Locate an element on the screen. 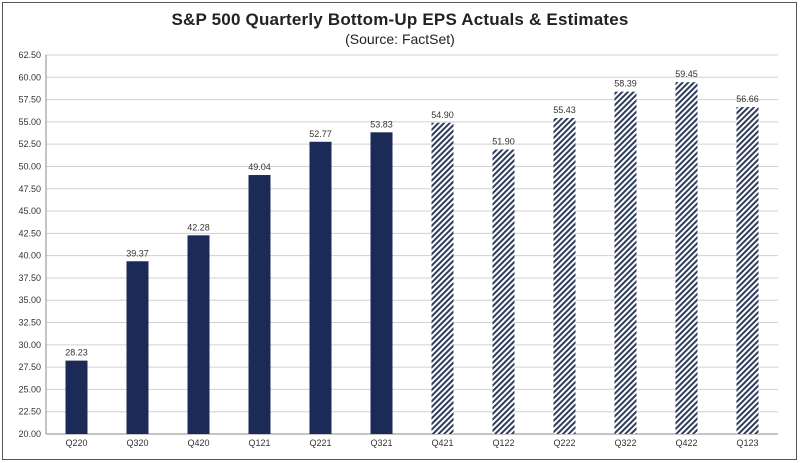 This screenshot has height=463, width=800. y-tick-label: 42.50 is located at coordinates (29, 233).